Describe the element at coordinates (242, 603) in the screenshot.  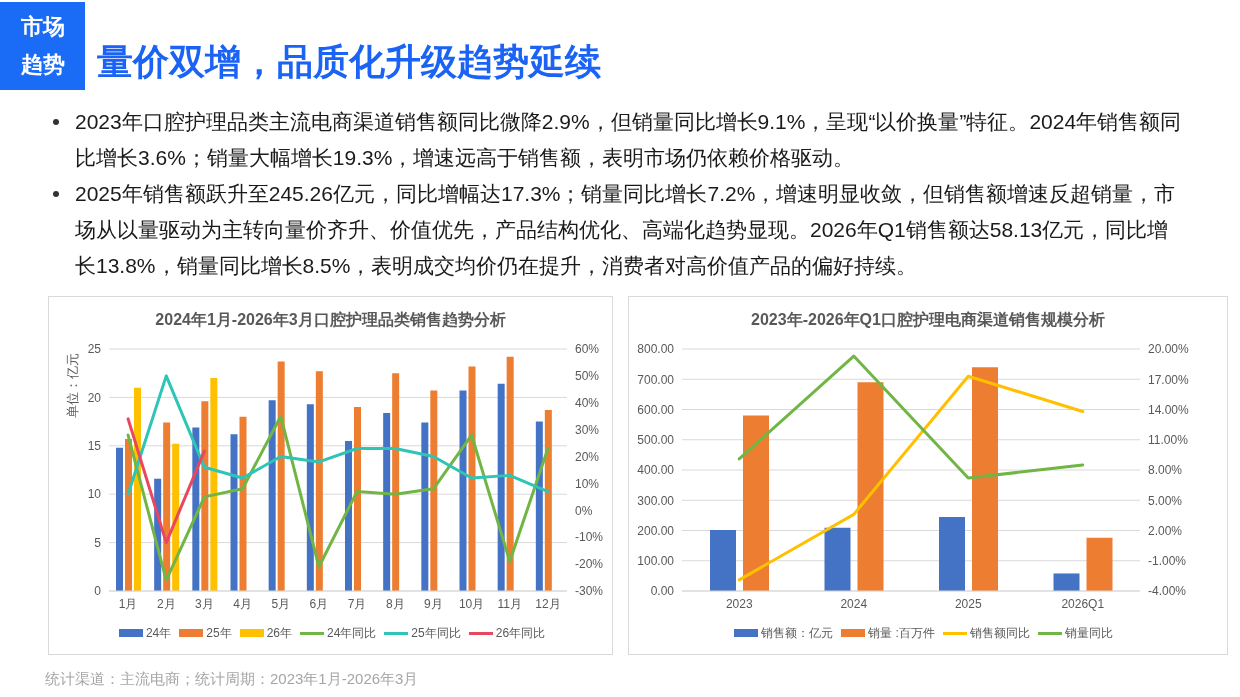
I see `x-tick-label: 4月` at that location.